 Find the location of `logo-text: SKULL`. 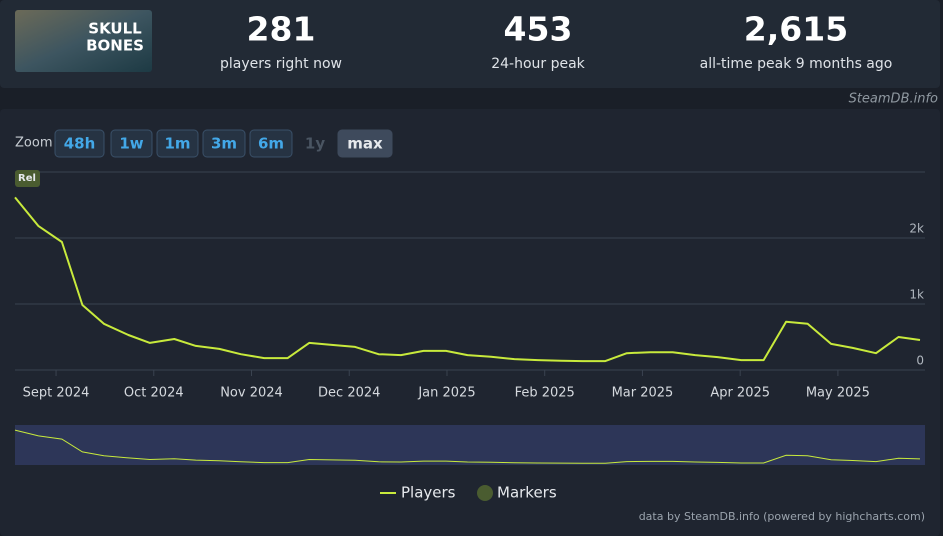

logo-text: SKULL is located at coordinates (115, 29).